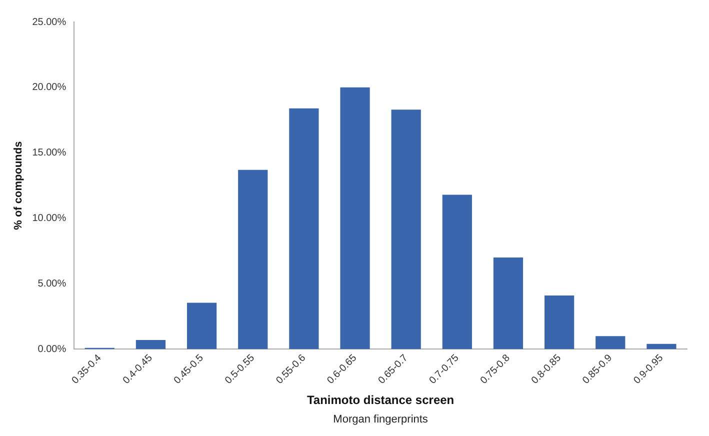 The image size is (709, 436). I want to click on y-tick-label: 25.00%, so click(49, 22).